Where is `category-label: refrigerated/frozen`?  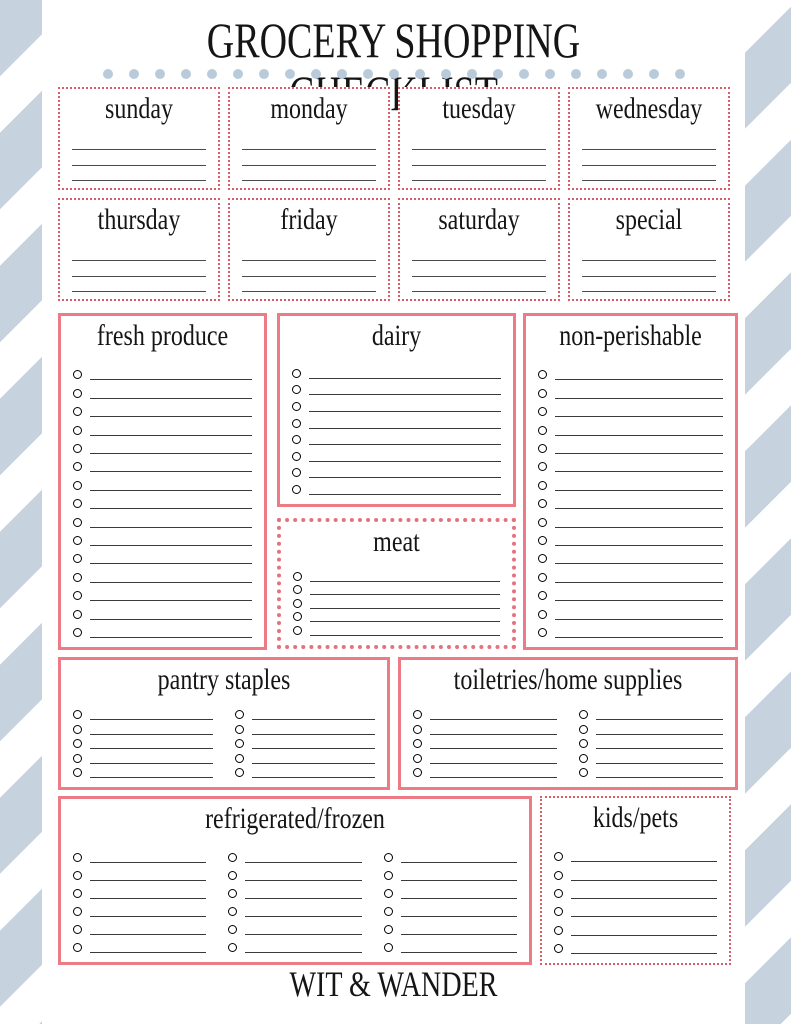 category-label: refrigerated/frozen is located at coordinates (295, 818).